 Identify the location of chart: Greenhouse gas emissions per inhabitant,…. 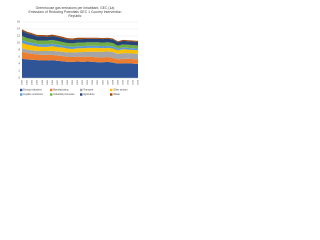
(78, 51).